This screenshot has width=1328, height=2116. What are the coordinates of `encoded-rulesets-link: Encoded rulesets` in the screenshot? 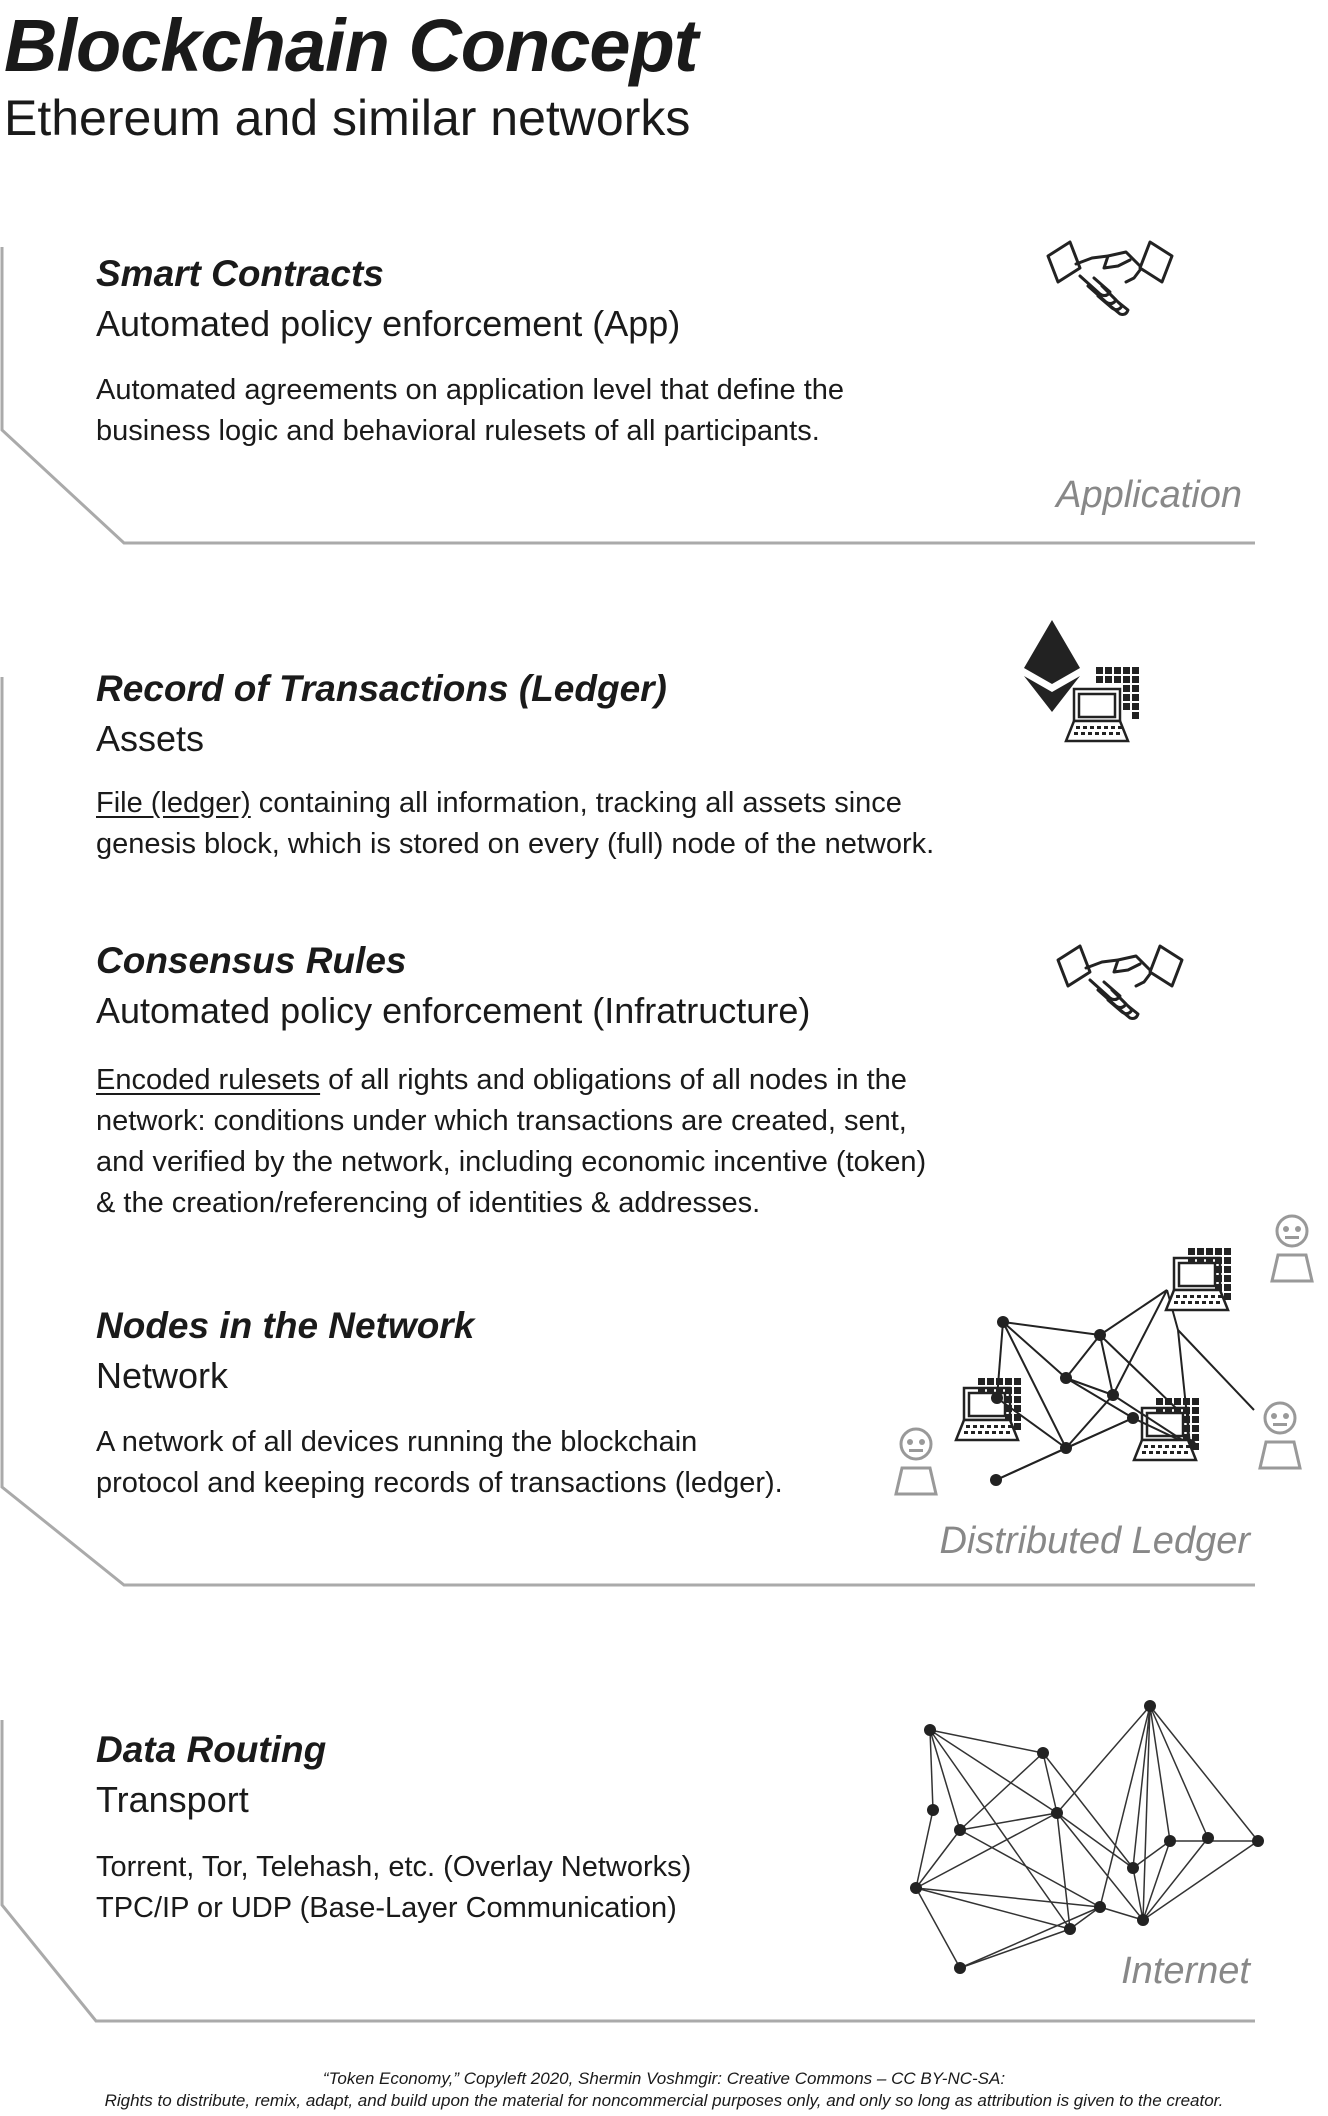 It's located at (208, 1080).